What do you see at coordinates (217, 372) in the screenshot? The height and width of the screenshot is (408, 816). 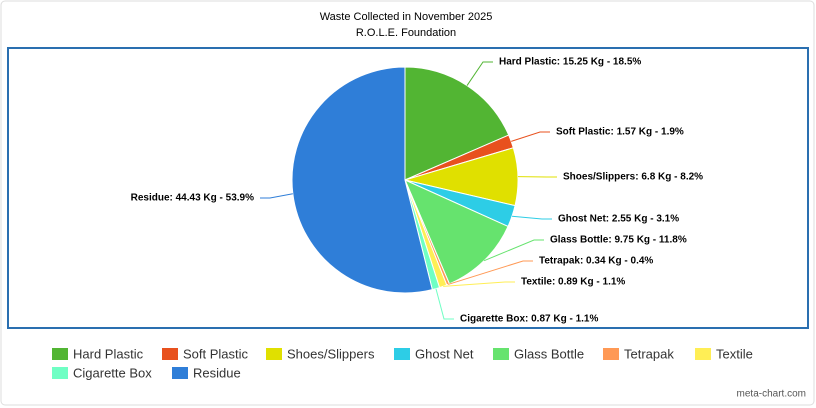 I see `legend-label: Residue` at bounding box center [217, 372].